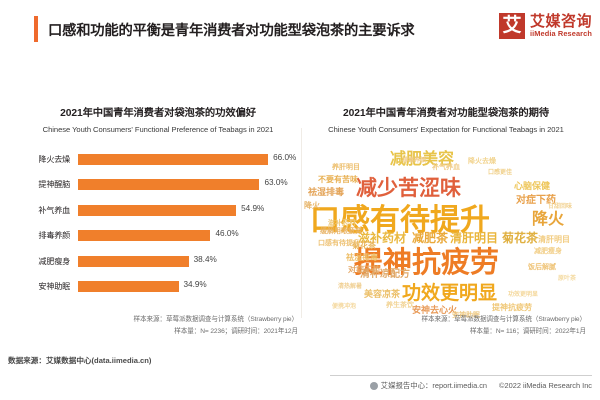 This screenshot has height=400, width=600. Describe the element at coordinates (190, 260) in the screenshot. I see `bar-track: 38.4%` at that location.